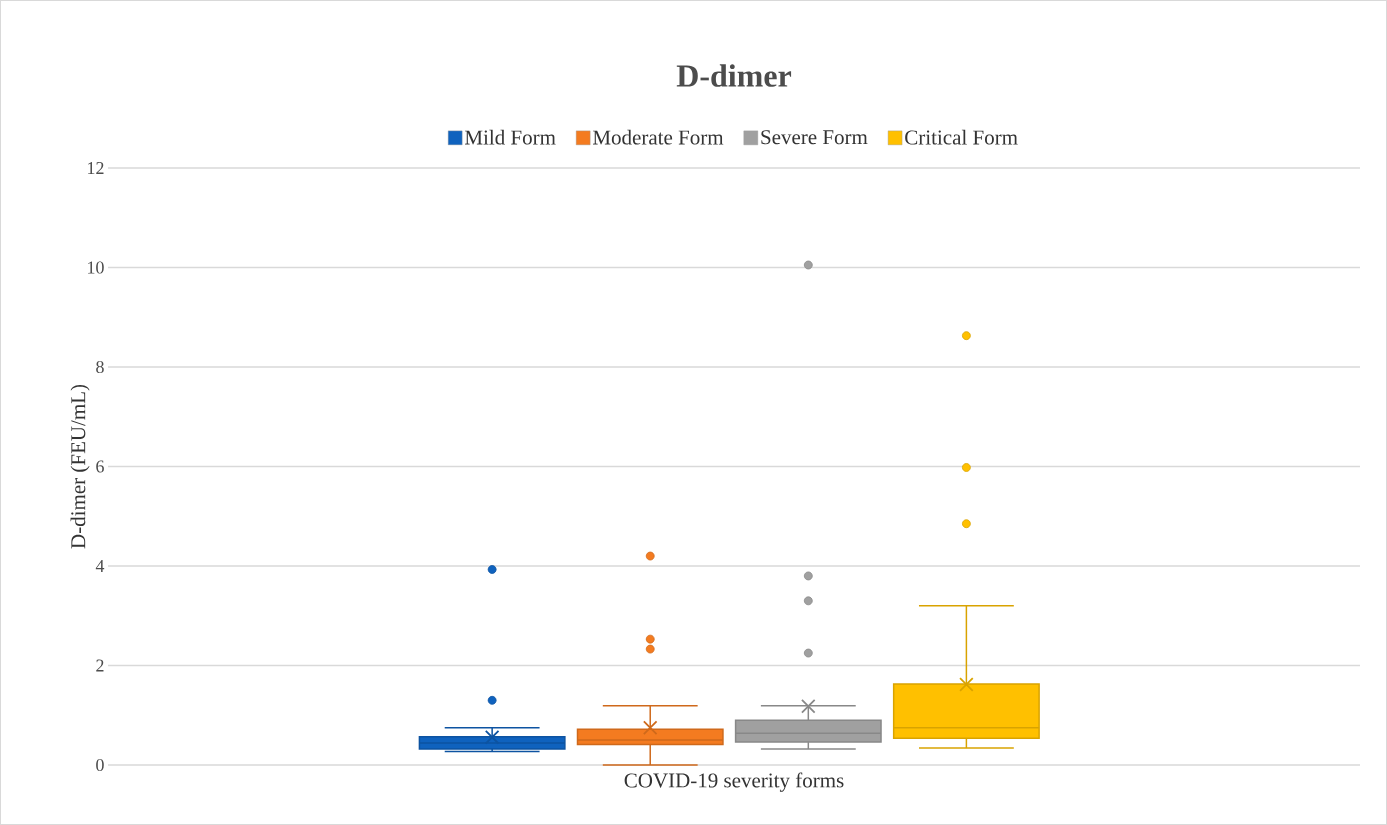 The width and height of the screenshot is (1387, 825). Describe the element at coordinates (734, 75) in the screenshot. I see `chart-title: D-dimer` at that location.